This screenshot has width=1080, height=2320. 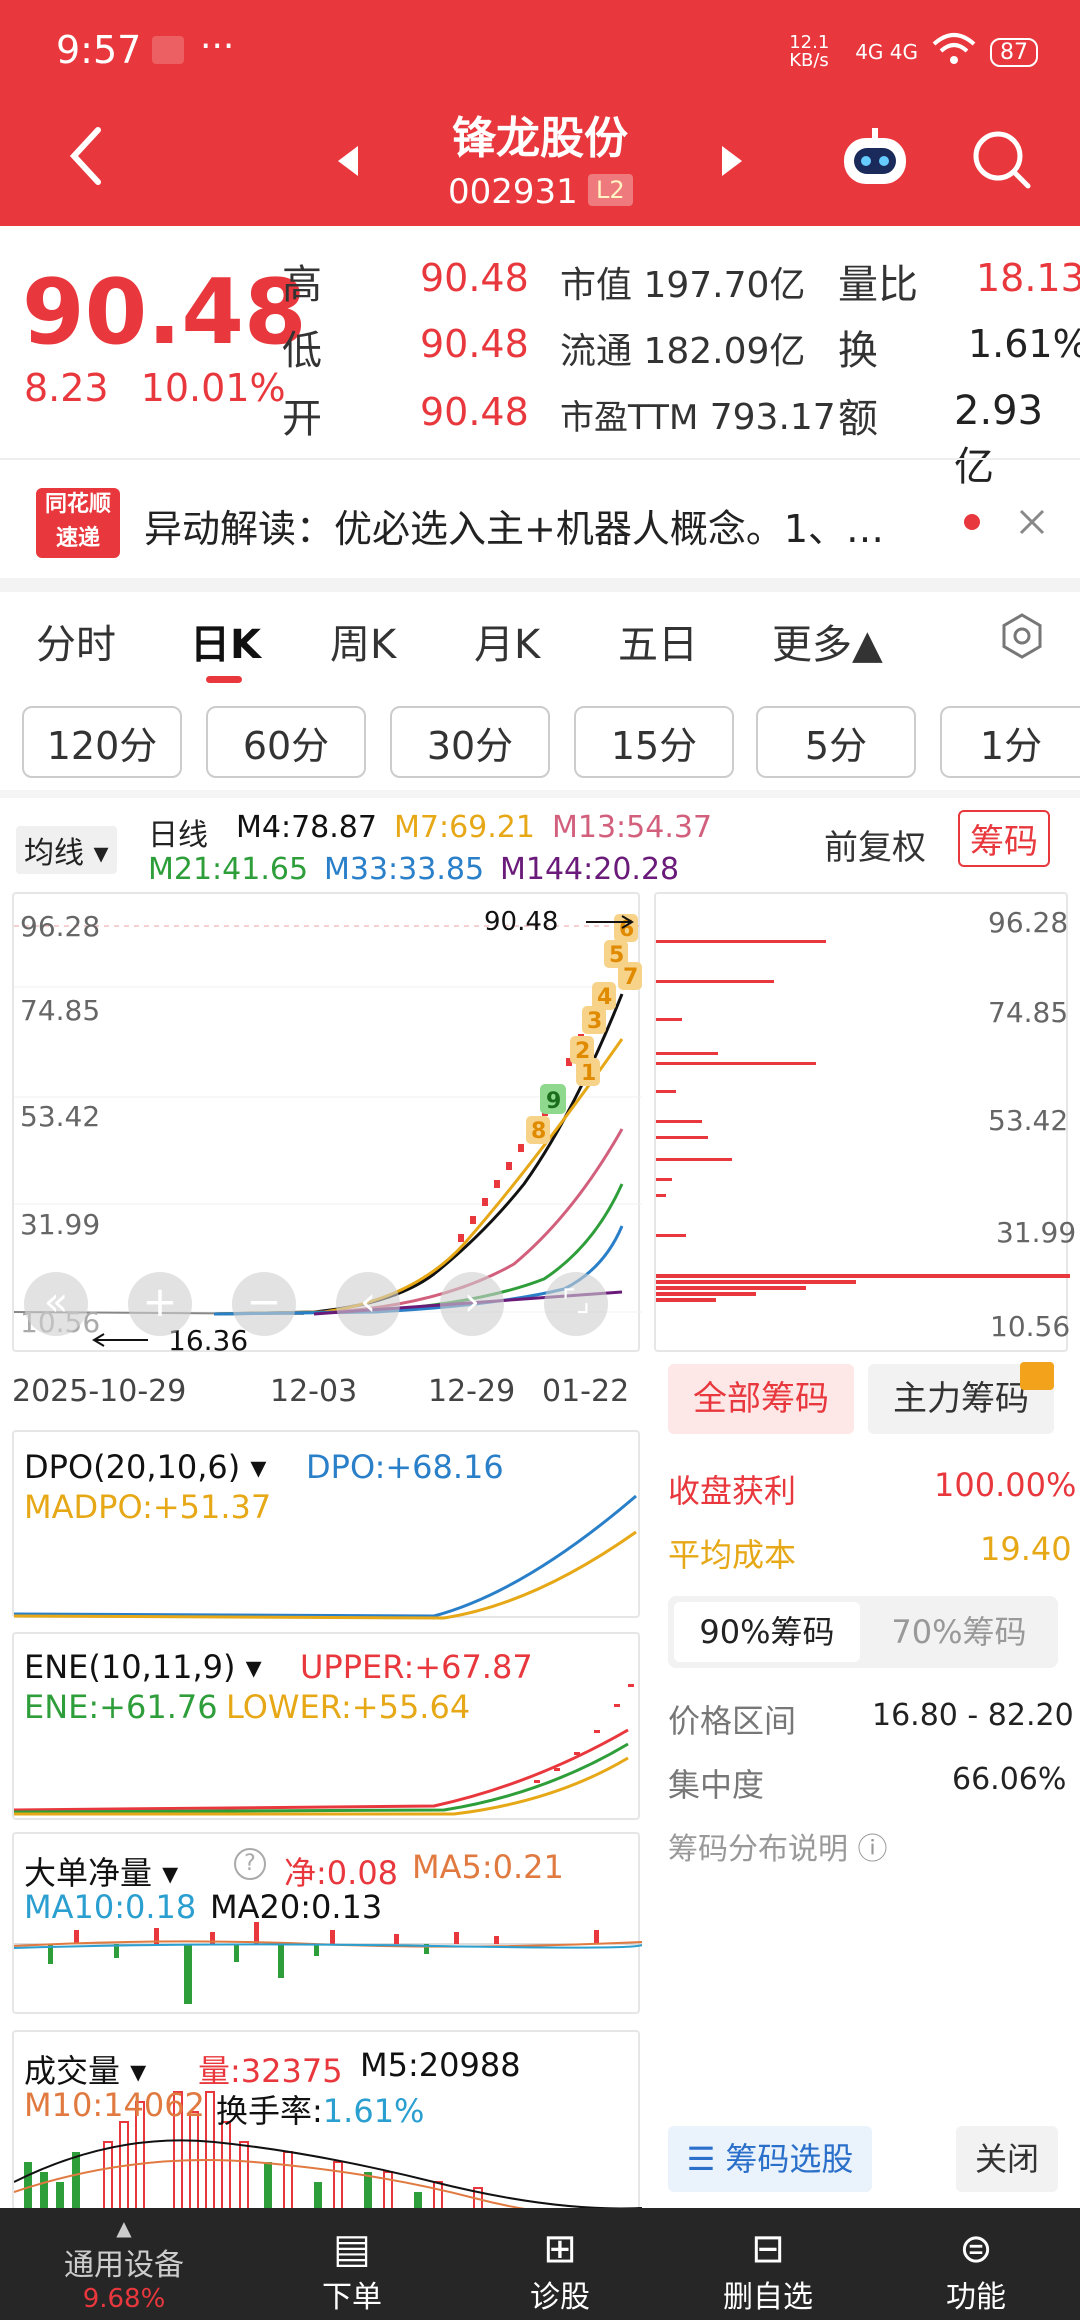 I want to click on robot-assistant-icon, so click(x=875, y=161).